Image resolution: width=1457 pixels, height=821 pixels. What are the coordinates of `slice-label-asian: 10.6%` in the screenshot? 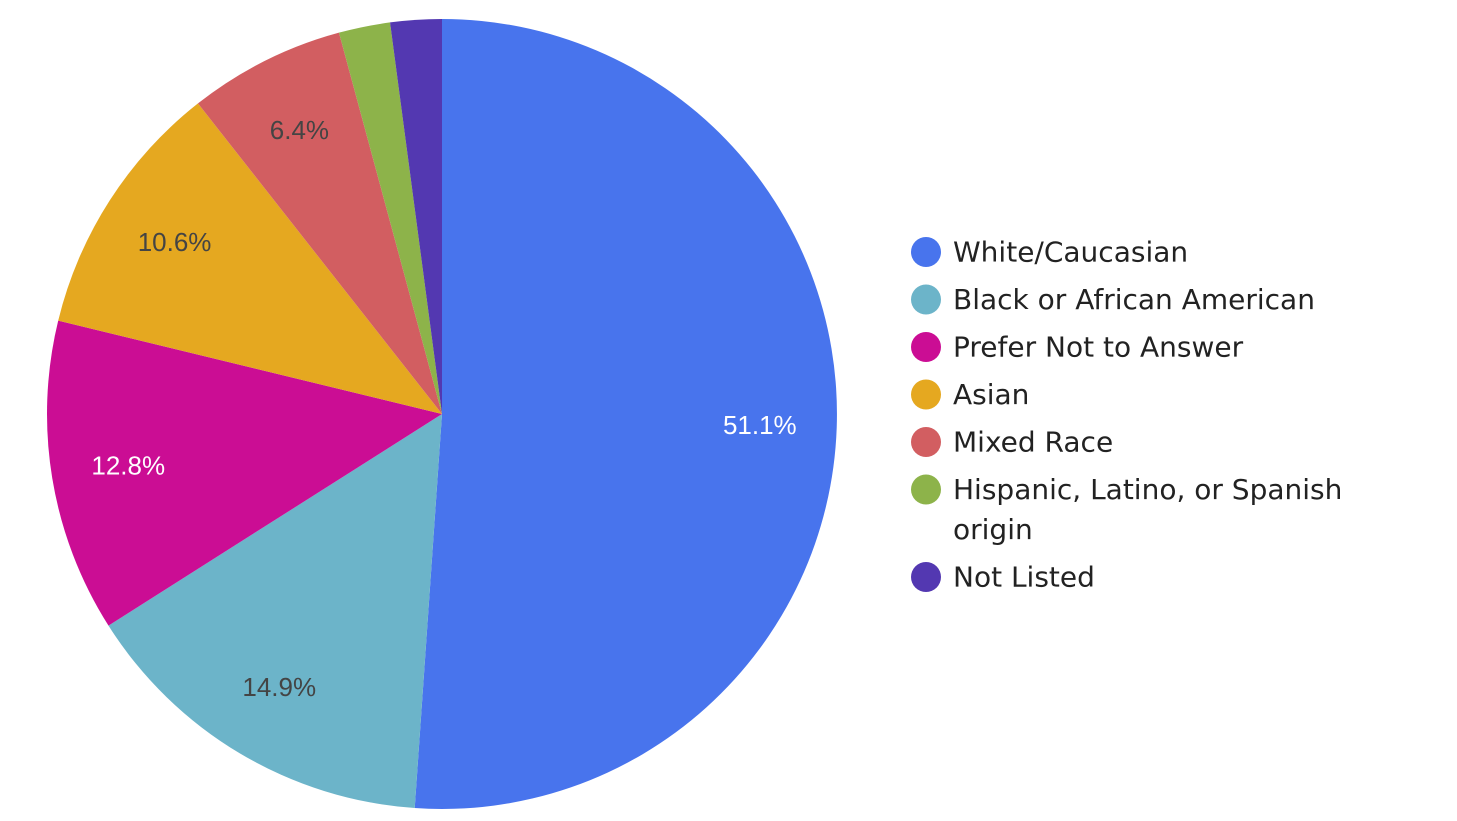 It's located at (175, 242).